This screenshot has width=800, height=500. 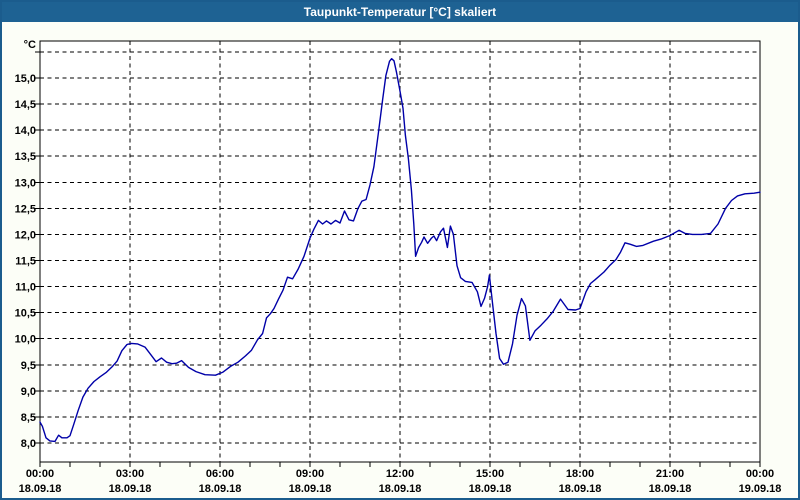 What do you see at coordinates (25, 79) in the screenshot?
I see `y-tick-label: 15,0` at bounding box center [25, 79].